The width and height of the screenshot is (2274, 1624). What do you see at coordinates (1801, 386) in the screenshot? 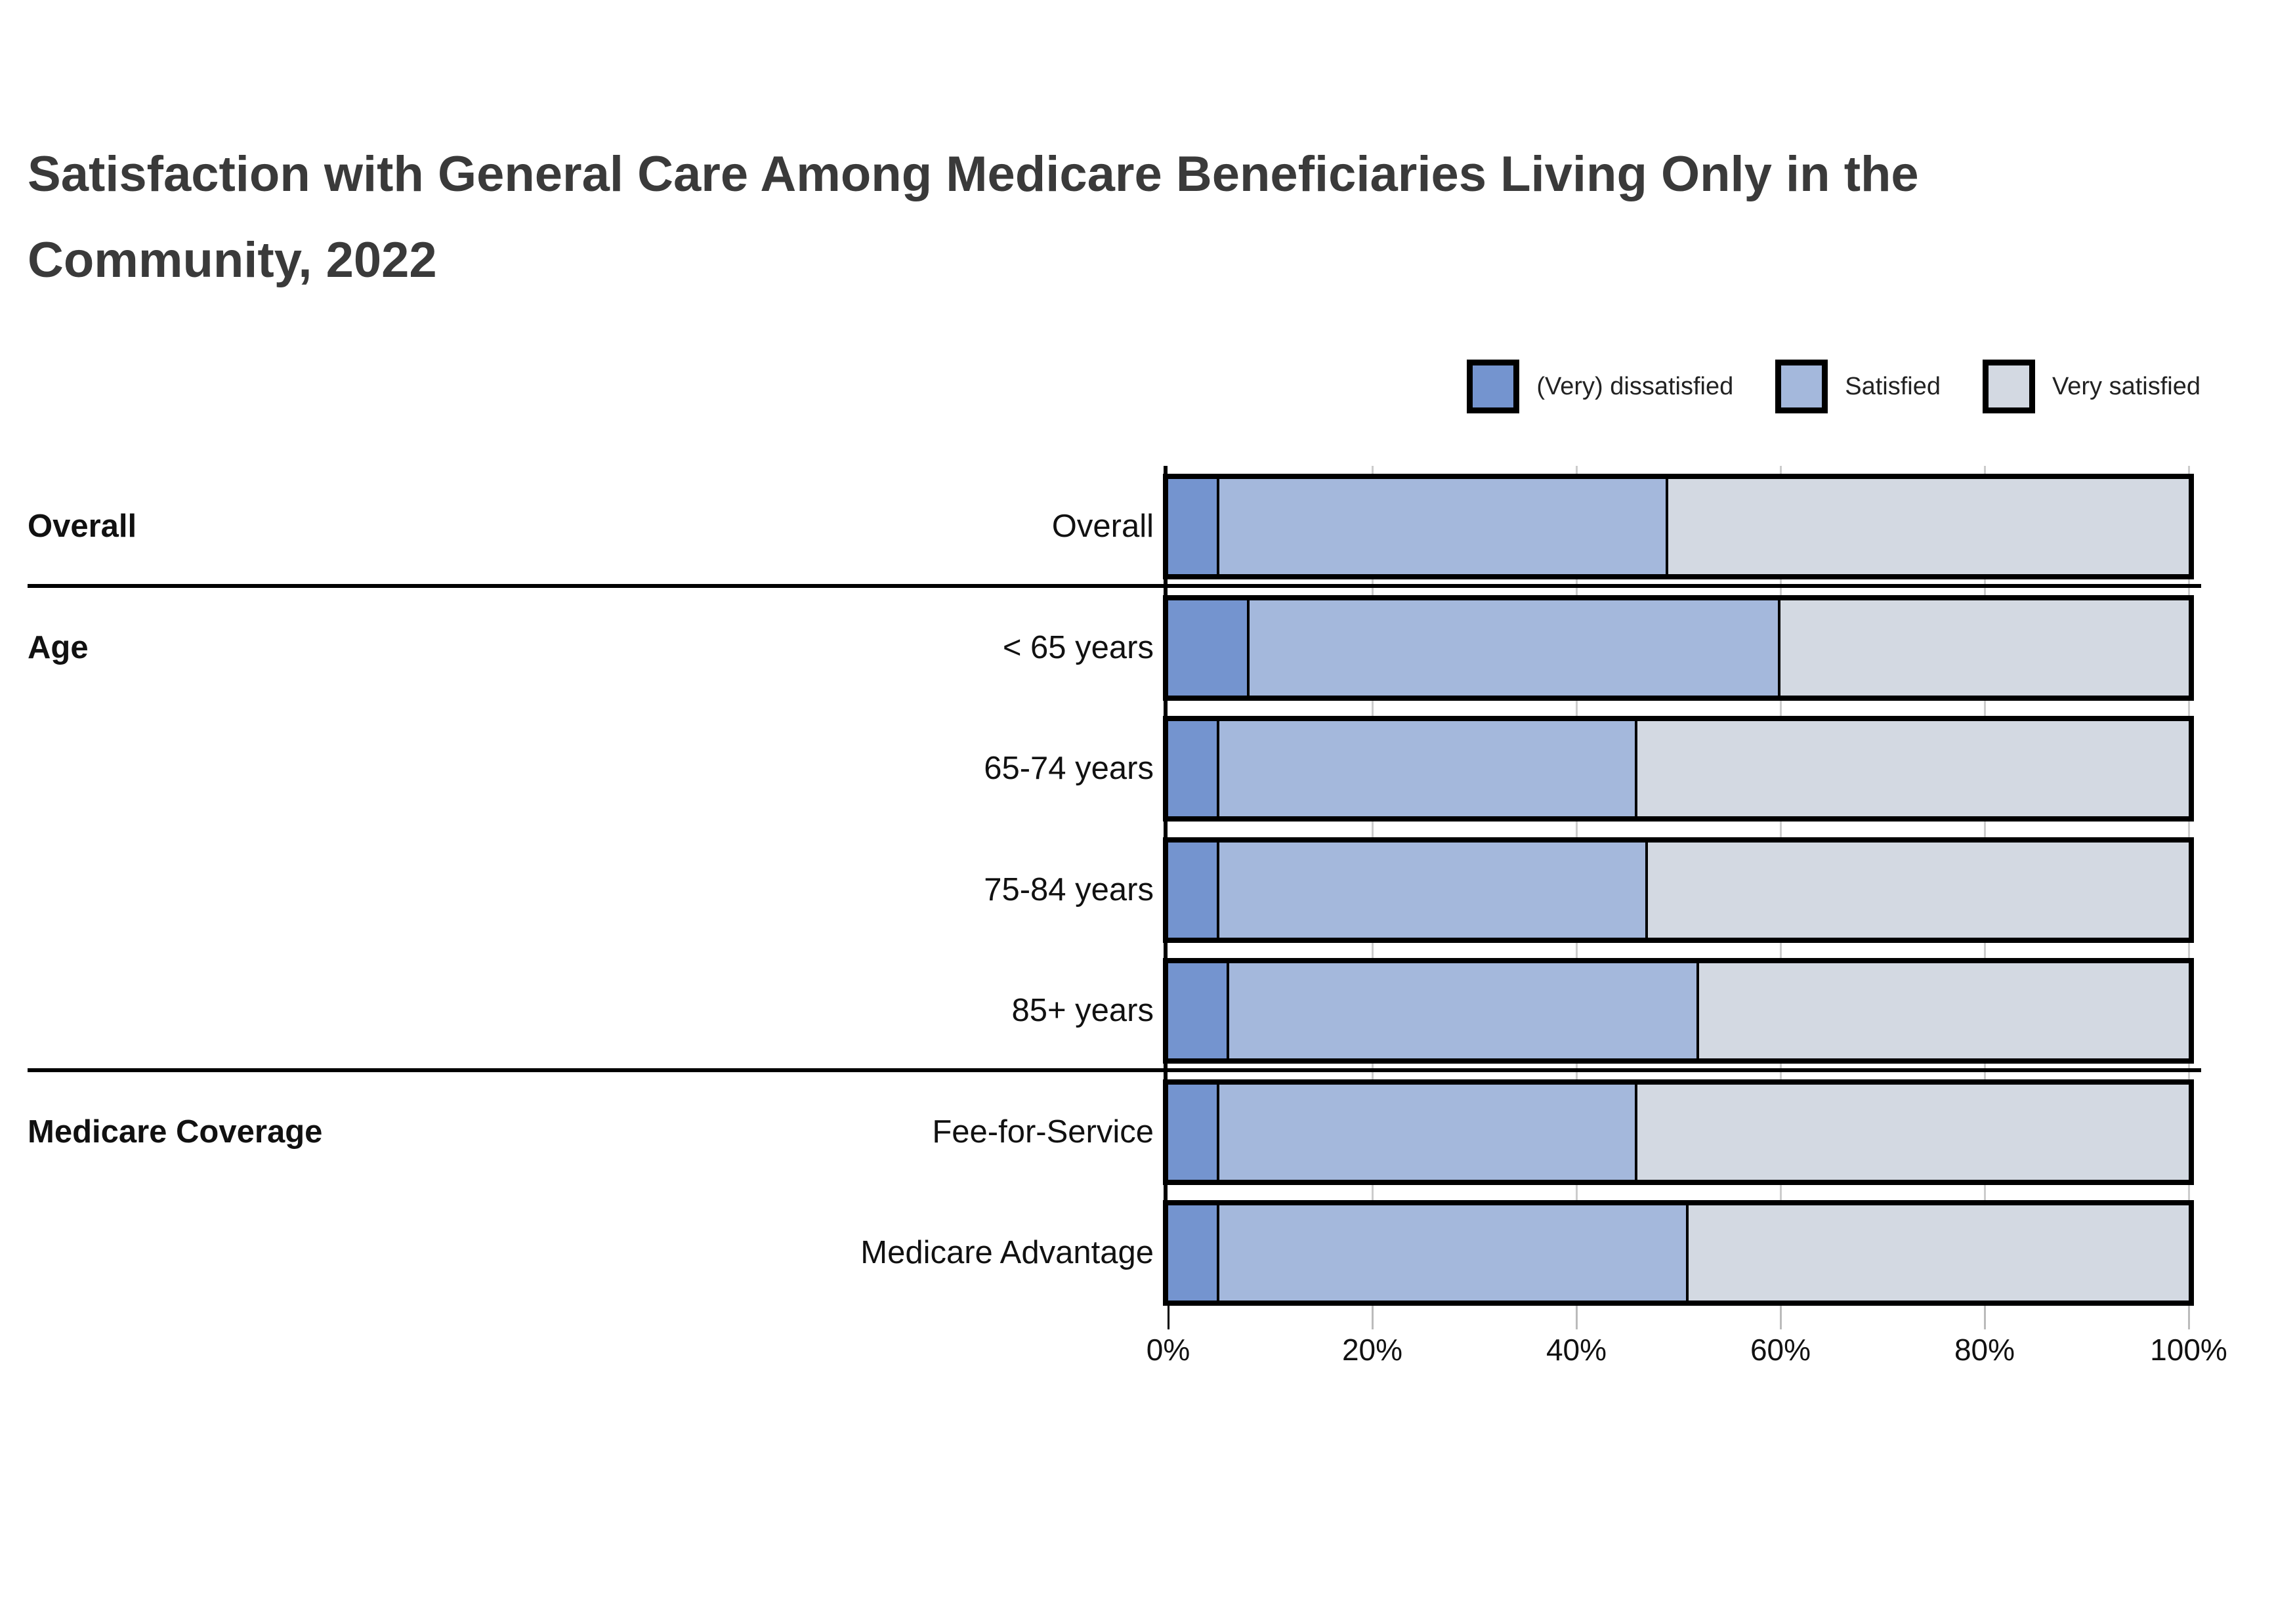
I see `legend-swatch-satisfied` at bounding box center [1801, 386].